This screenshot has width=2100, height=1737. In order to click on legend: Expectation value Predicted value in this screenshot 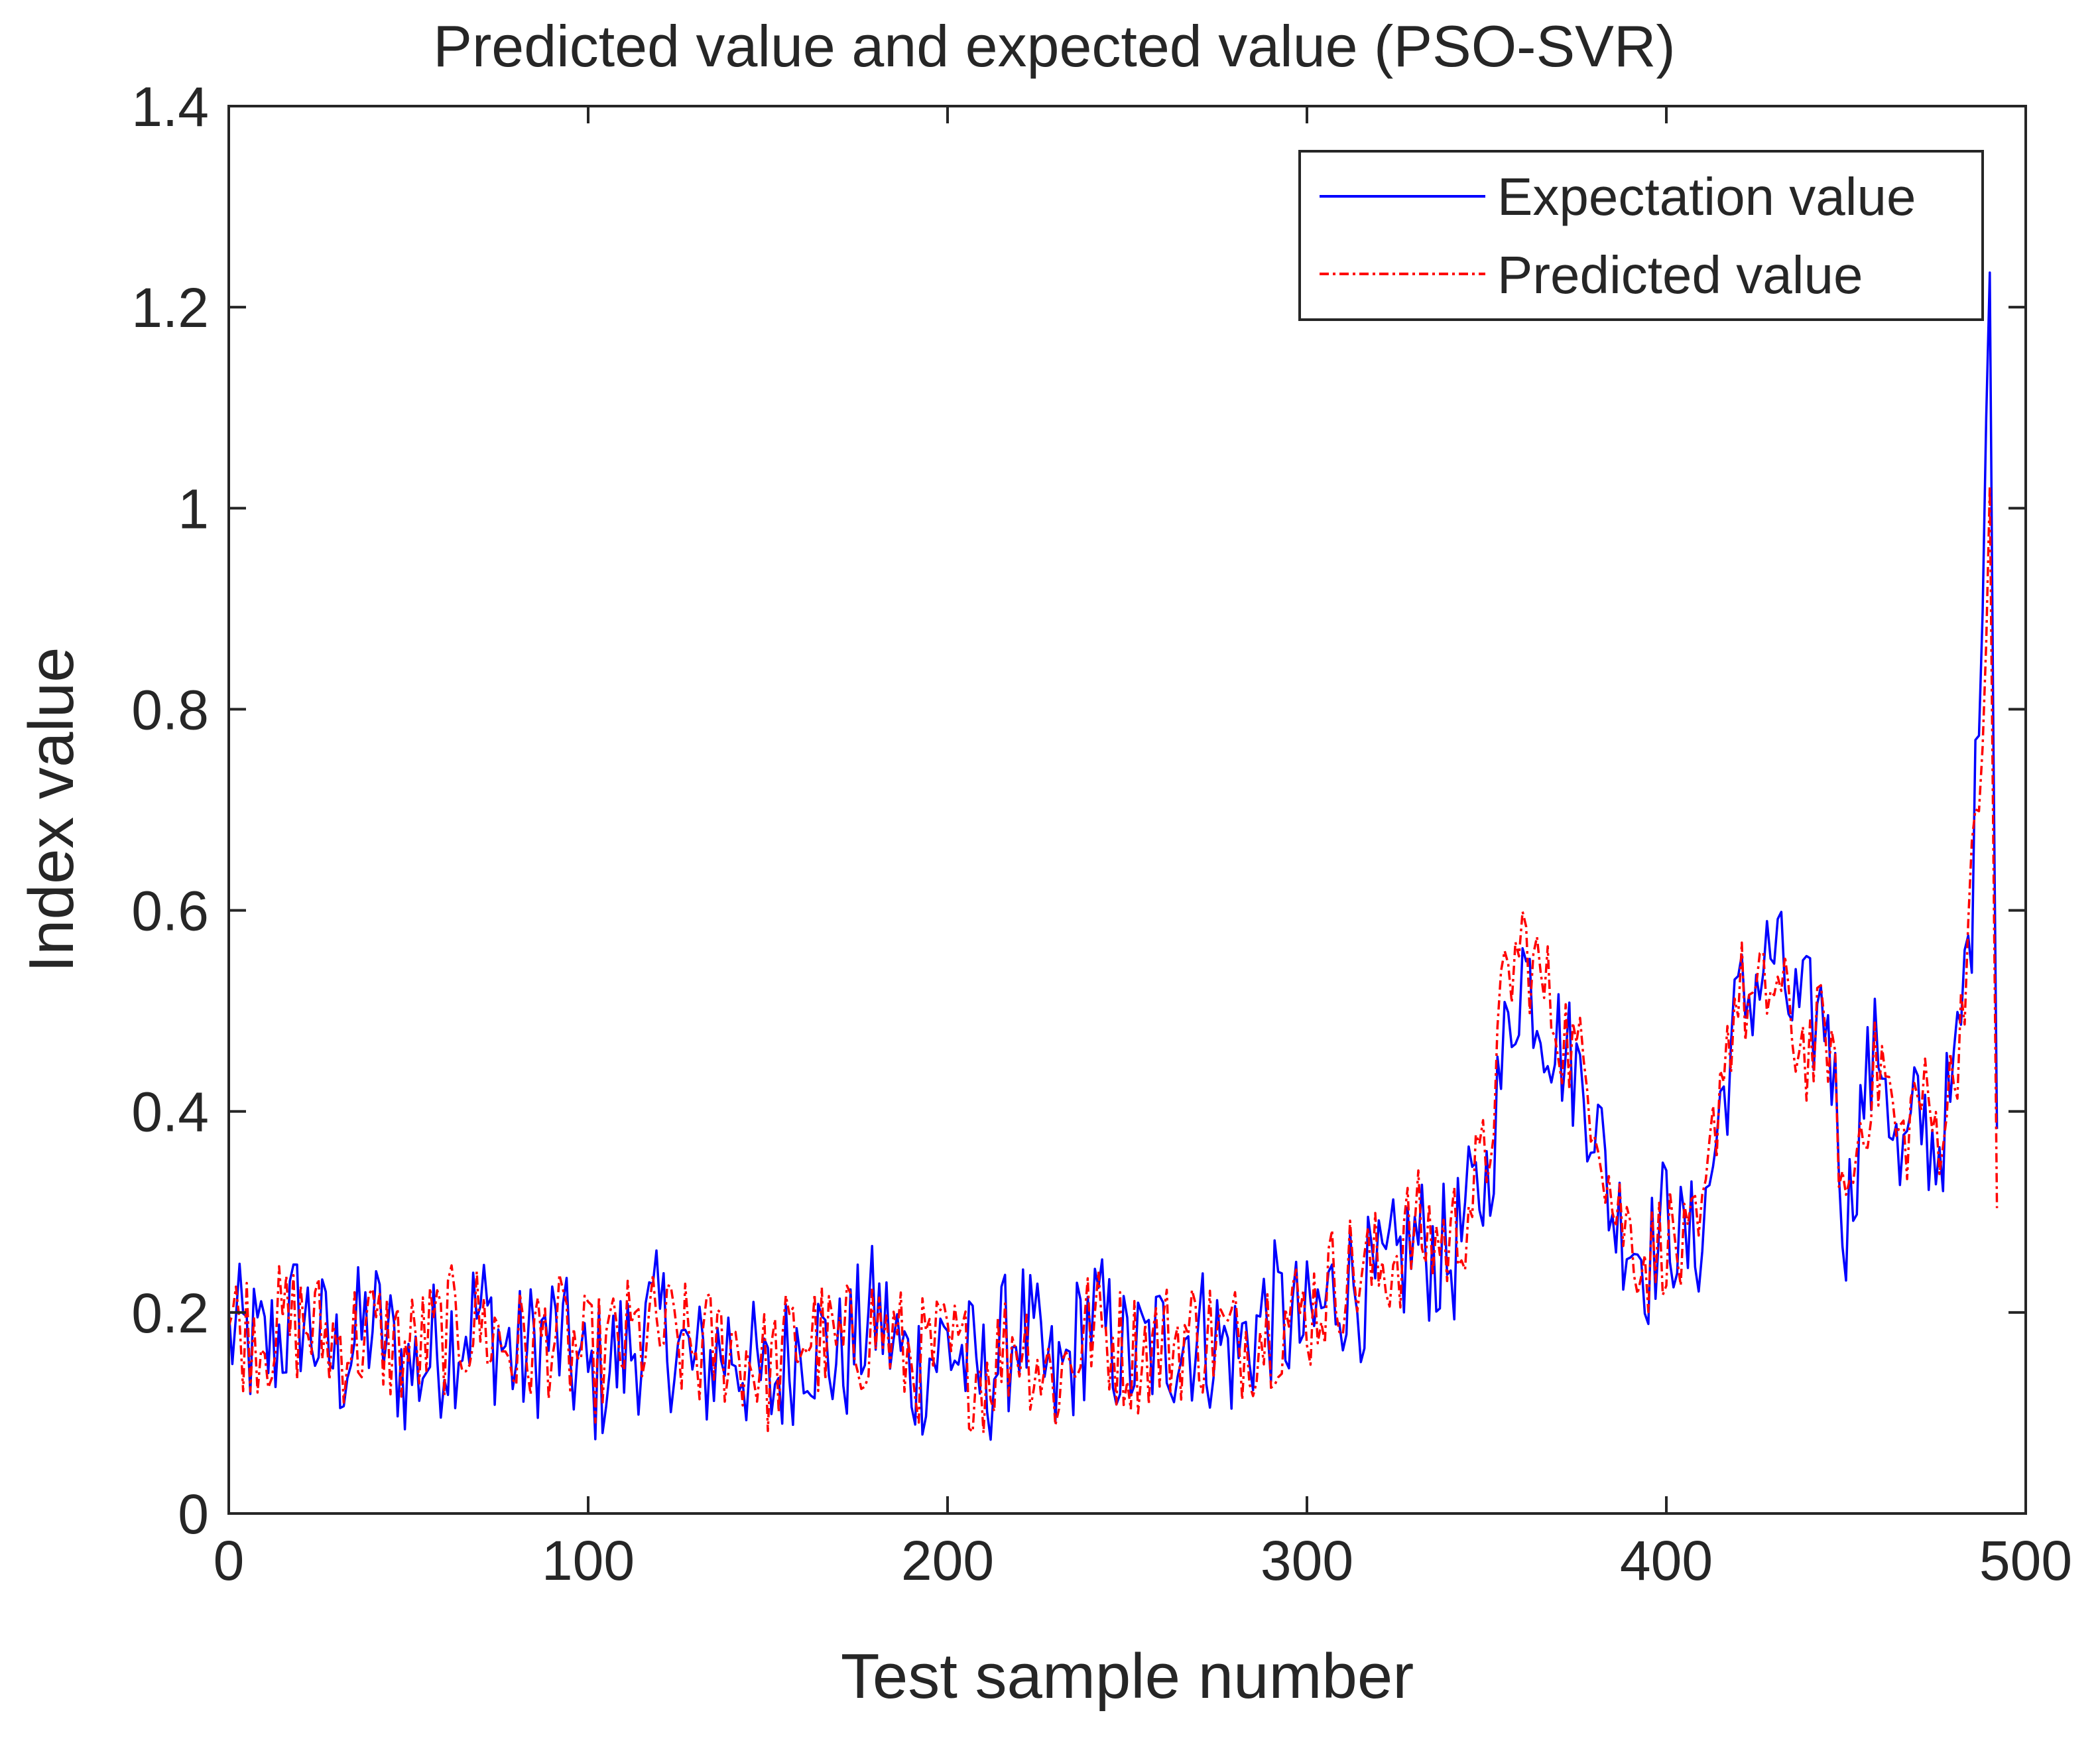, I will do `click(1641, 235)`.